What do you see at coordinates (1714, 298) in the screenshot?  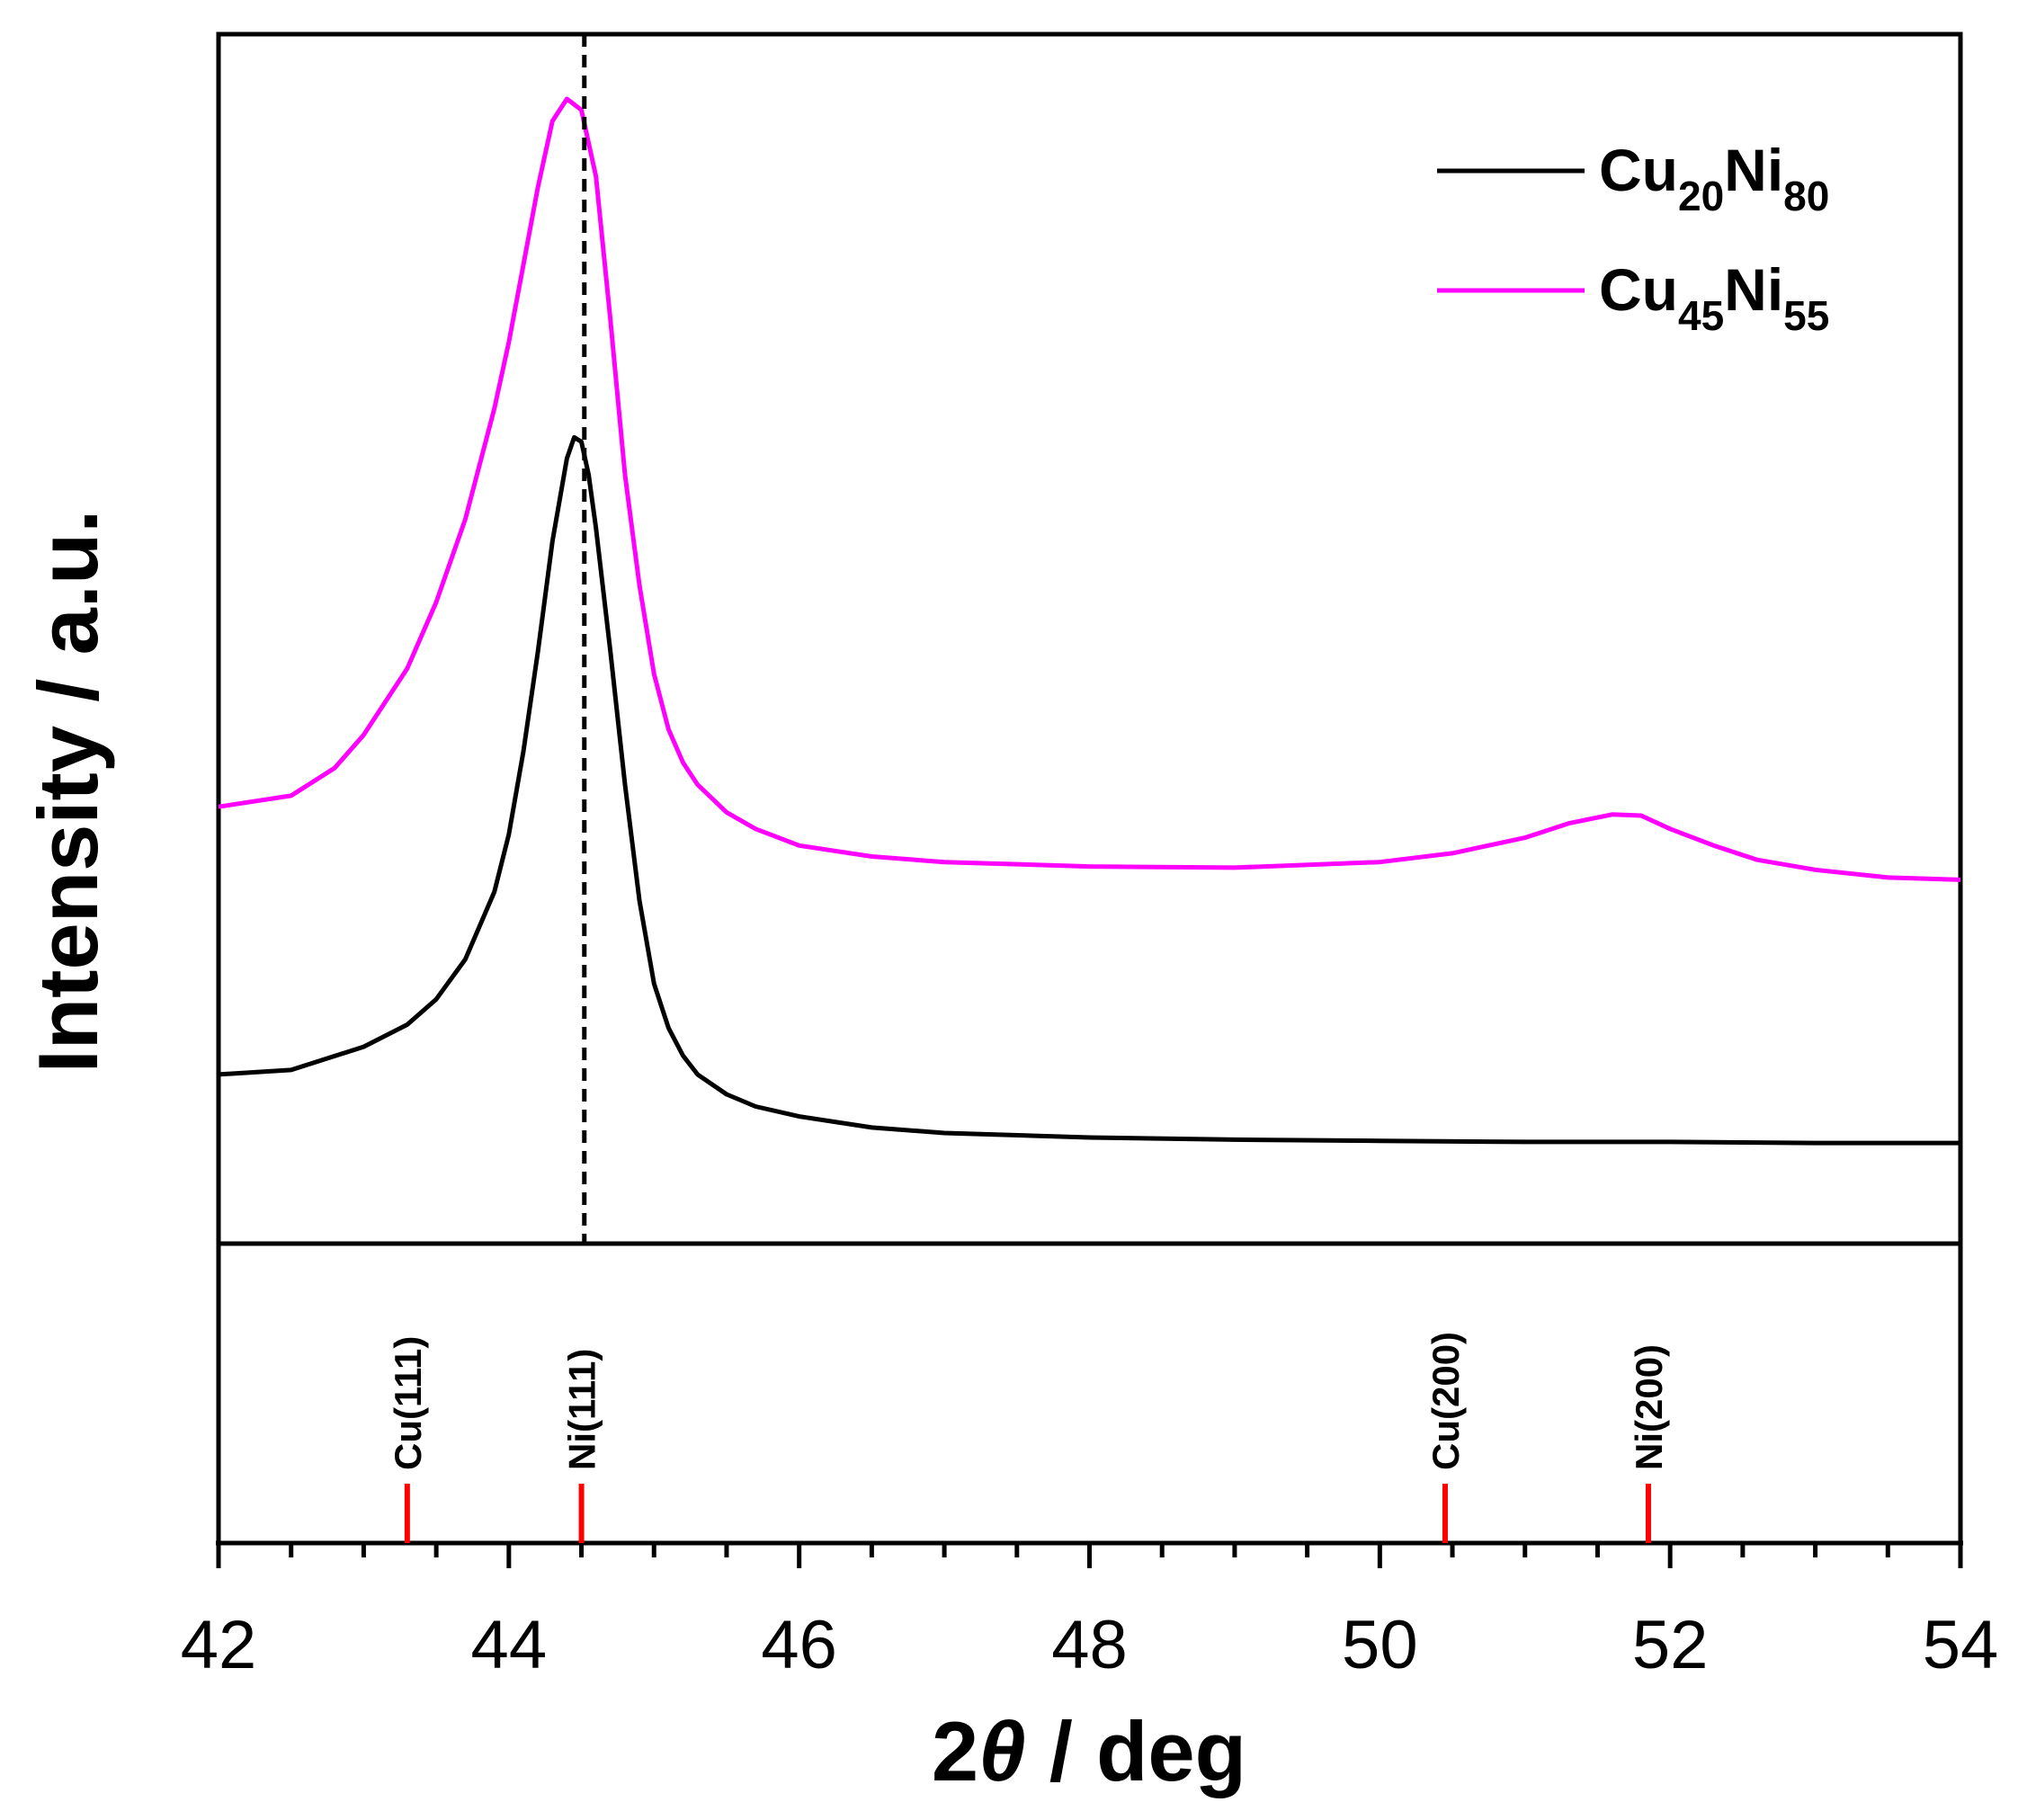 I see `legend-label-cu45ni55: Cu45Ni55` at bounding box center [1714, 298].